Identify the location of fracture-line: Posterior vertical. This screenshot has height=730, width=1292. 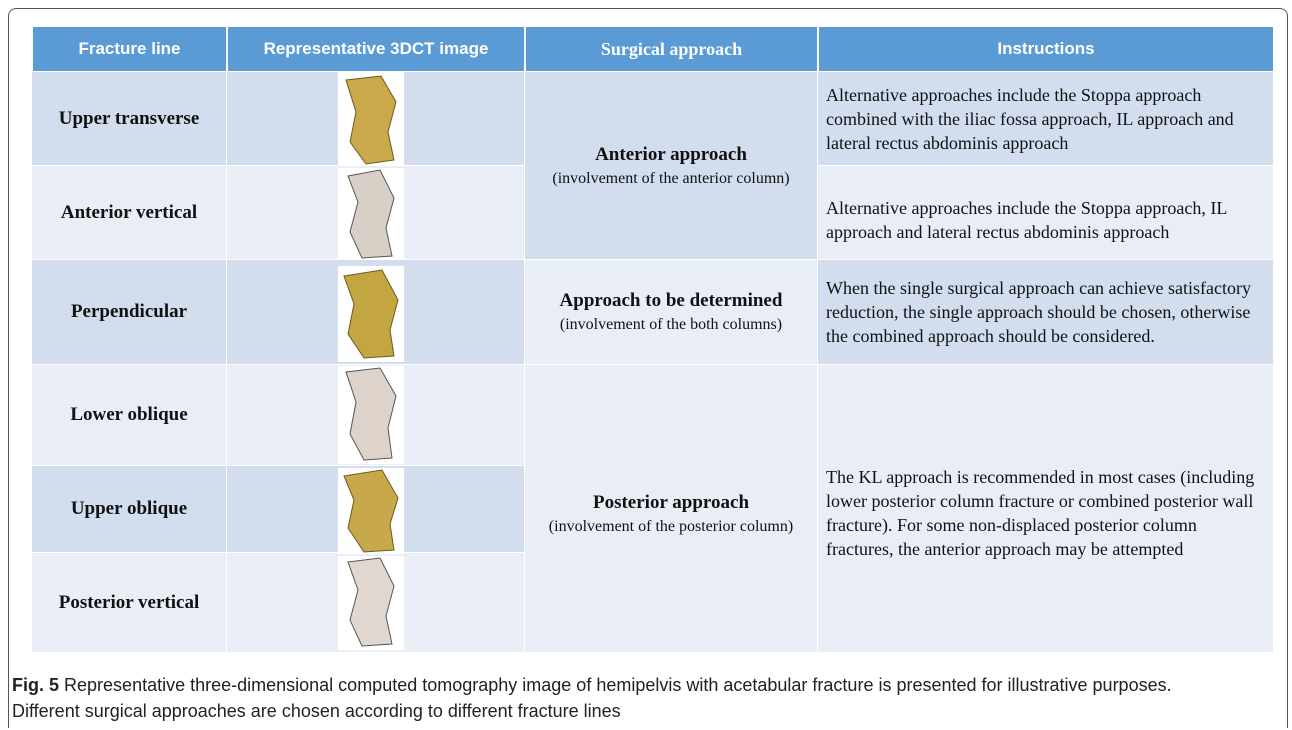
(129, 603).